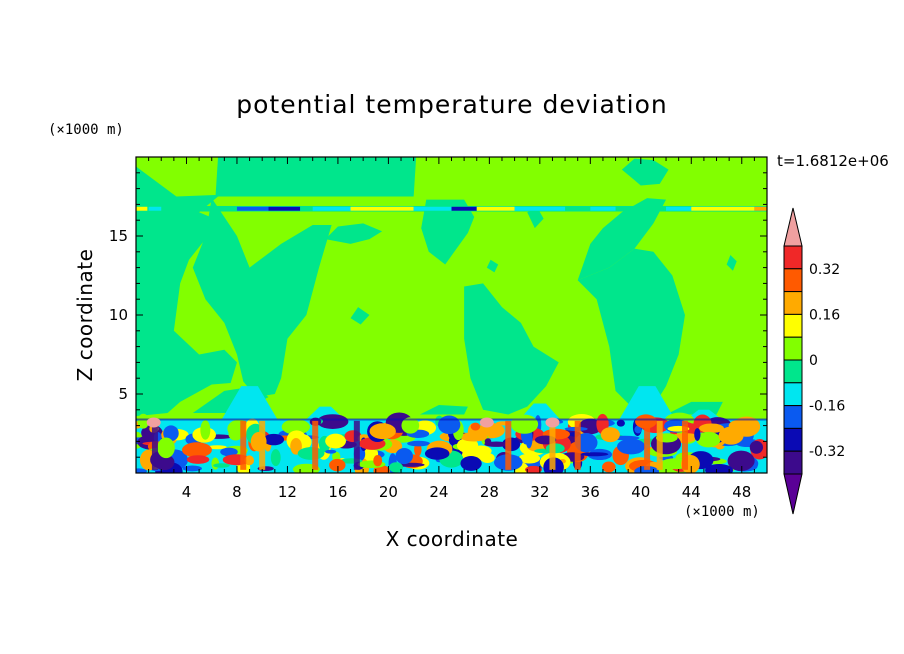 The image size is (904, 654). What do you see at coordinates (691, 492) in the screenshot?
I see `x-tick-label: 44` at bounding box center [691, 492].